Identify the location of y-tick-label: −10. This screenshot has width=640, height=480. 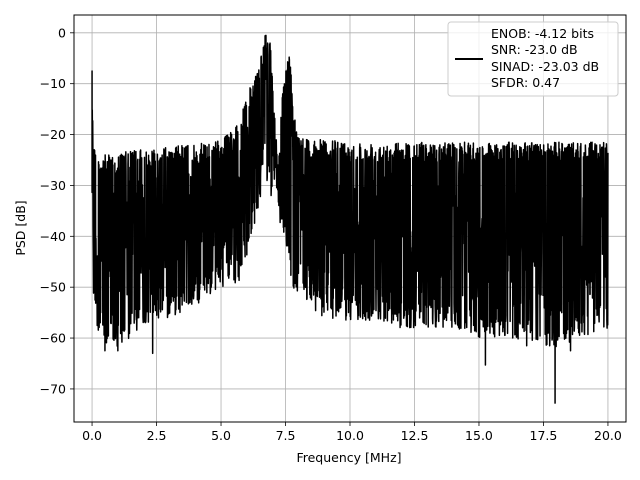
(53, 83).